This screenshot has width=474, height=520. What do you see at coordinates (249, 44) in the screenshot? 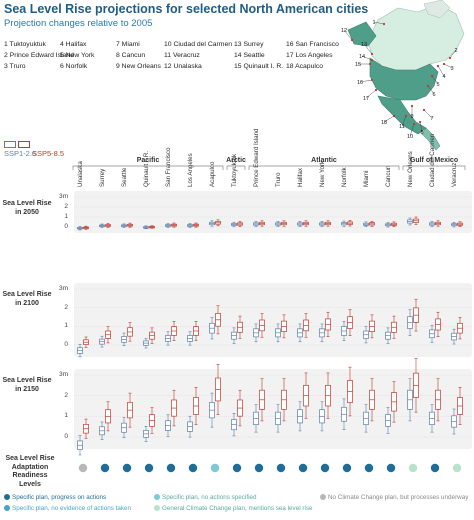
I see `city-list-item: 13 Surrey` at bounding box center [249, 44].